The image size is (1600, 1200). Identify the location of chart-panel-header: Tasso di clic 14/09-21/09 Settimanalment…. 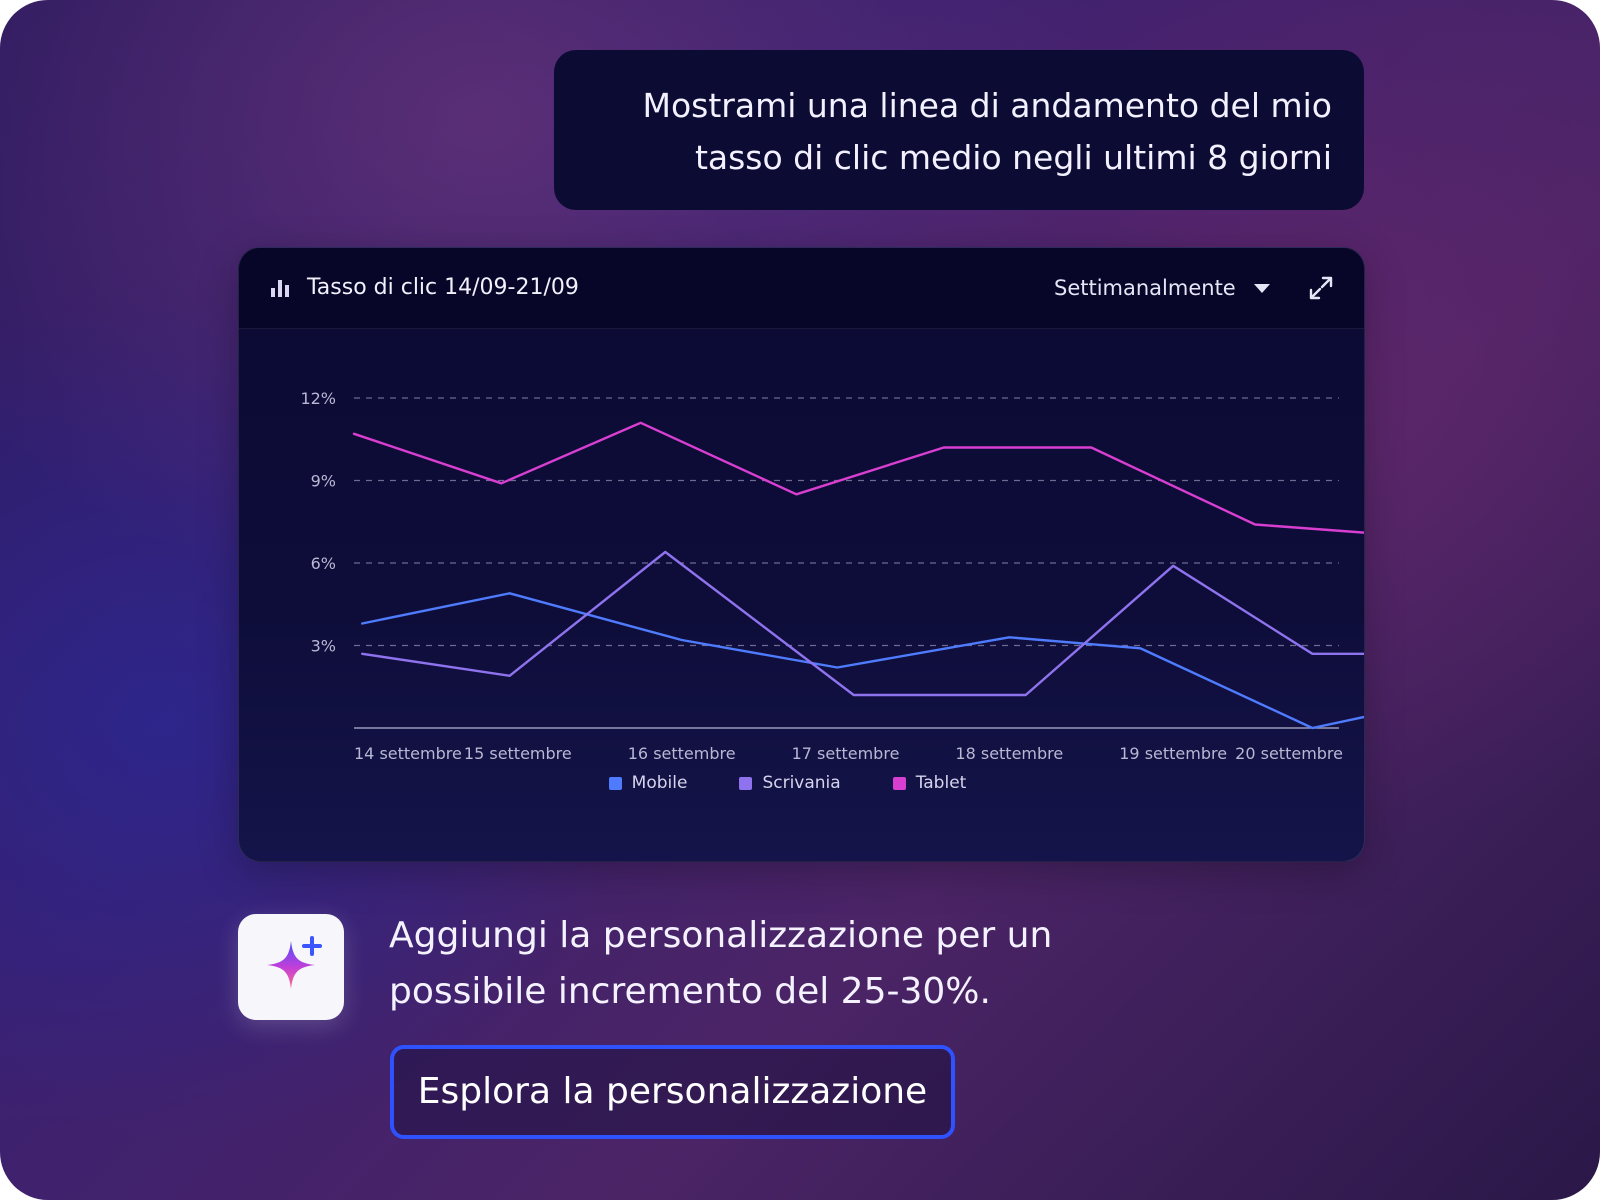
(801, 288).